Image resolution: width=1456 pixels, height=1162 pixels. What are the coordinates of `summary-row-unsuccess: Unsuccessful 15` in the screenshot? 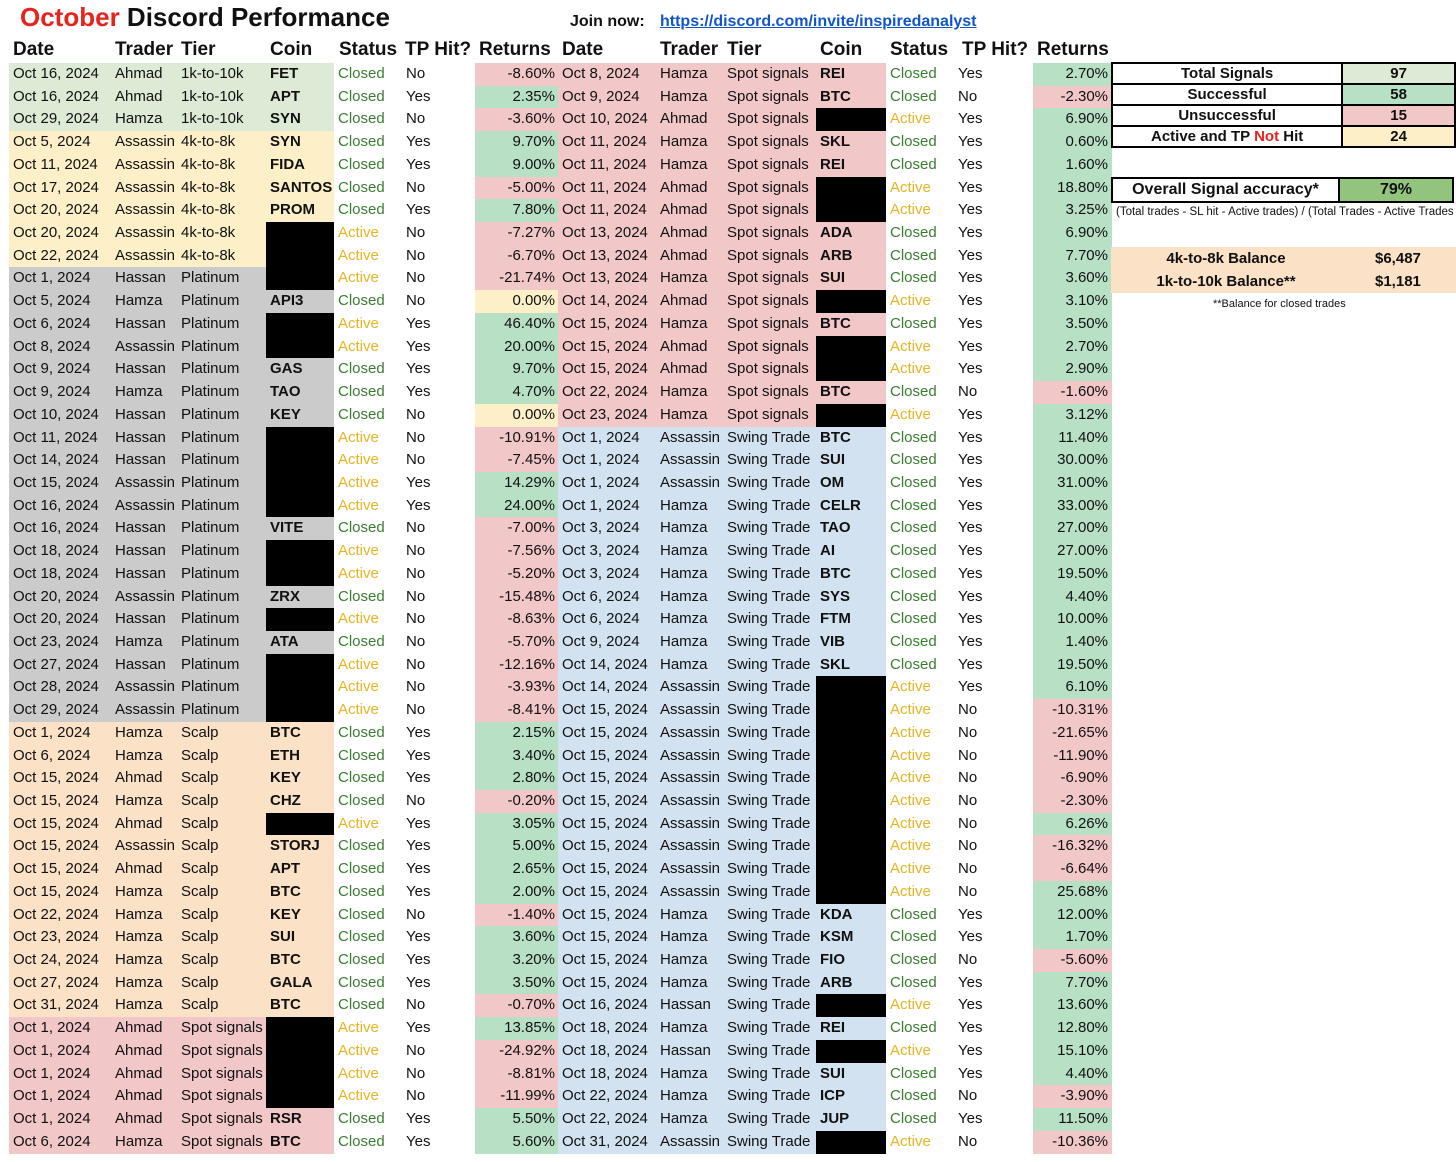 It's located at (1283, 115).